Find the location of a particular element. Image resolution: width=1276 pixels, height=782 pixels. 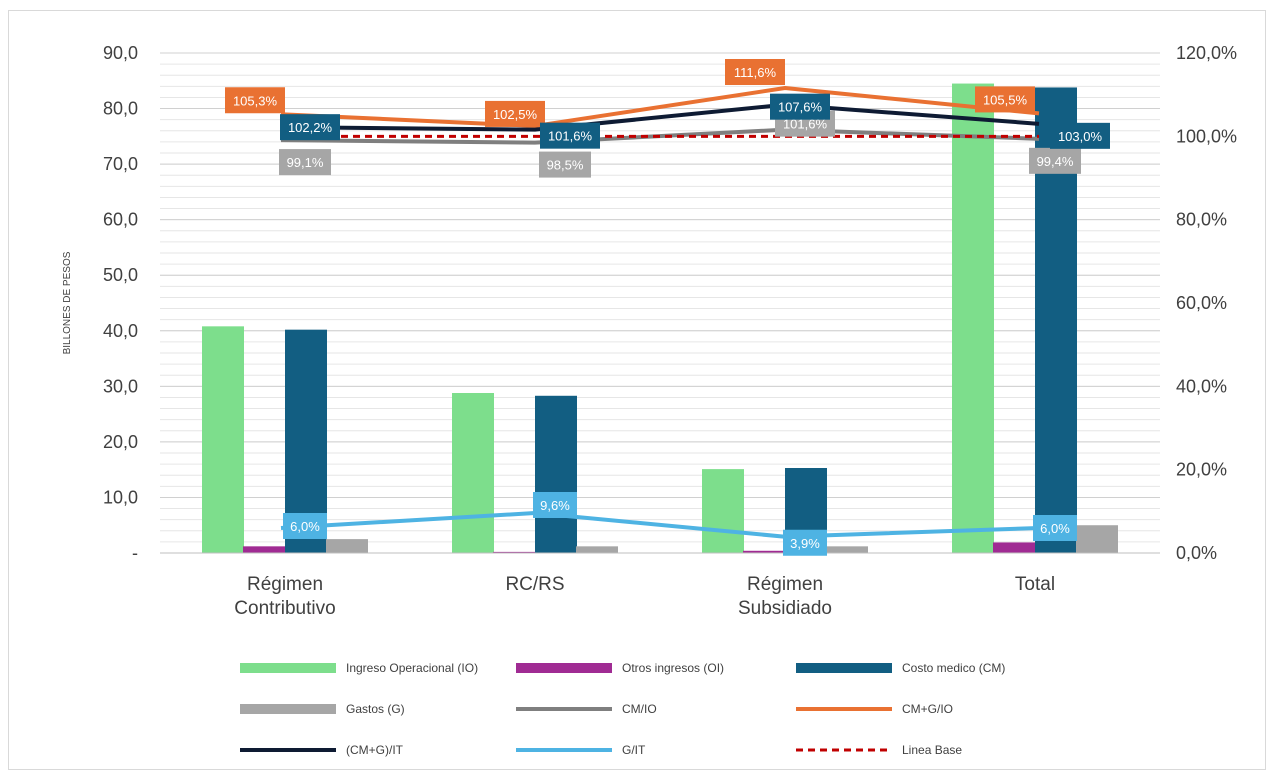

y-right-tick-label: 40,0% is located at coordinates (1201, 386).